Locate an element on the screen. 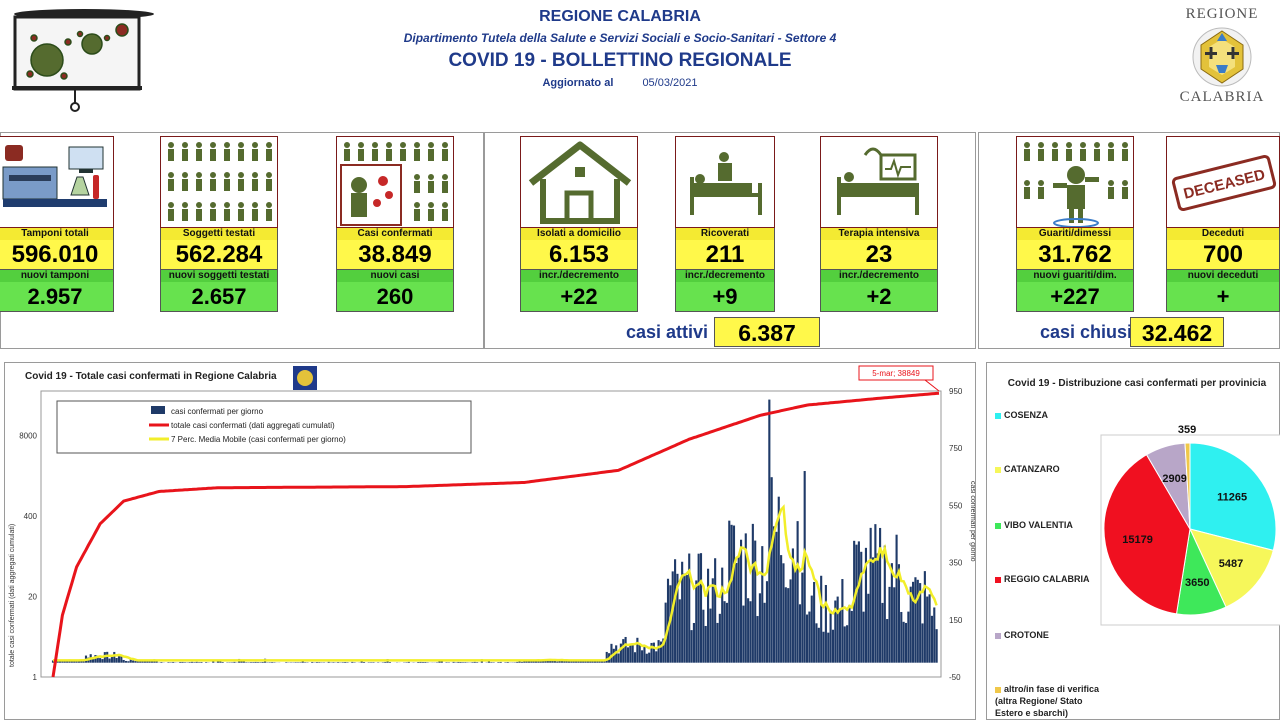 The height and width of the screenshot is (720, 1280). card-ricoverati: Ricoverati 211 incr./decremento +9 is located at coordinates (725, 224).